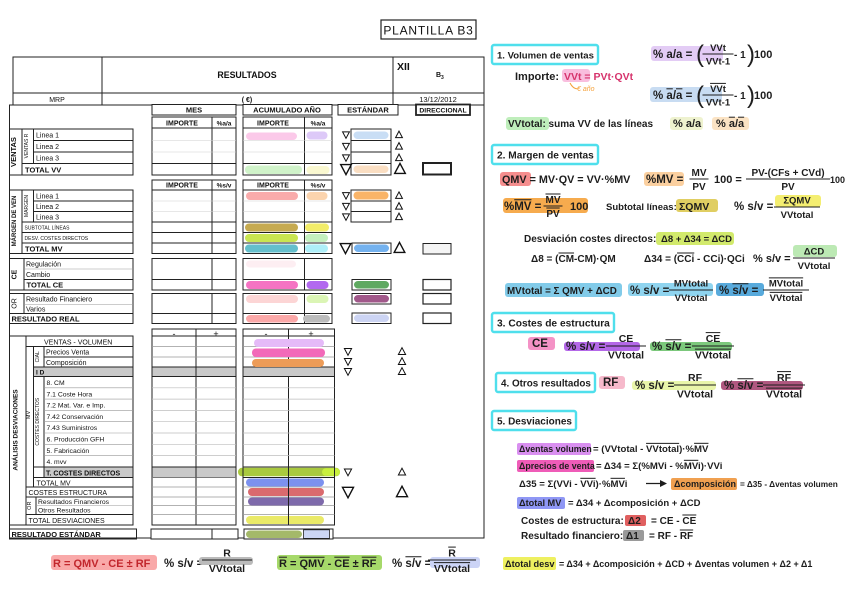 The image size is (848, 604). Describe the element at coordinates (40, 373) in the screenshot. I see `svg-text: I D` at that location.